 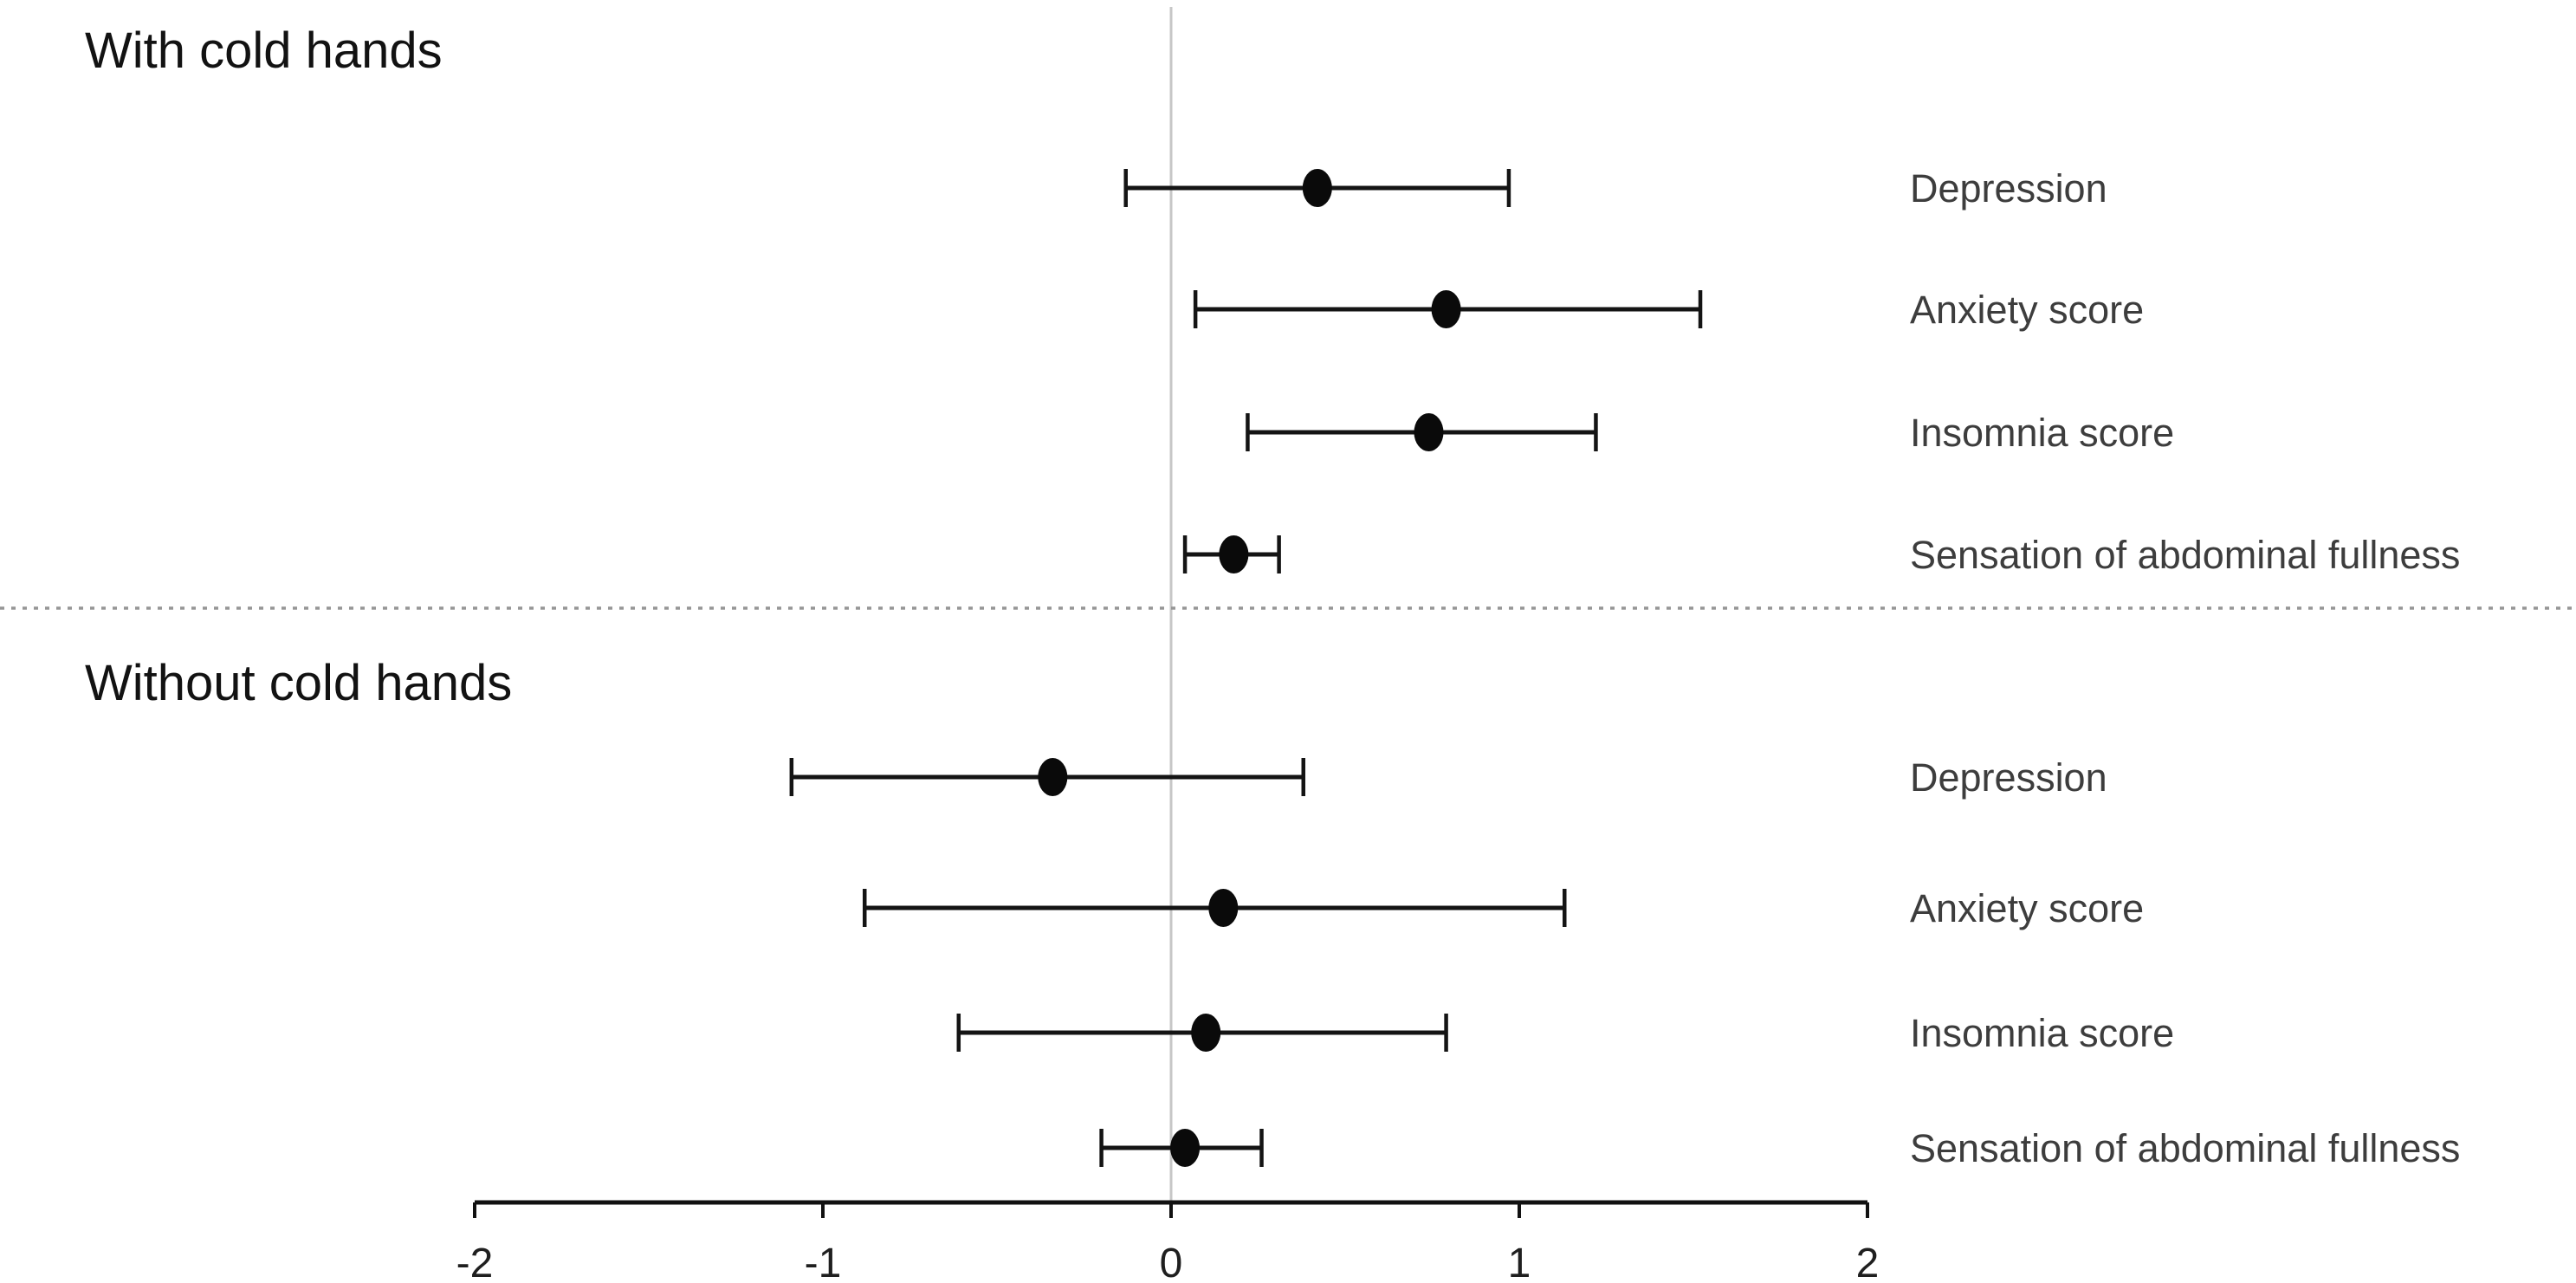 What do you see at coordinates (1171, 1209) in the screenshot?
I see `axis-layer` at bounding box center [1171, 1209].